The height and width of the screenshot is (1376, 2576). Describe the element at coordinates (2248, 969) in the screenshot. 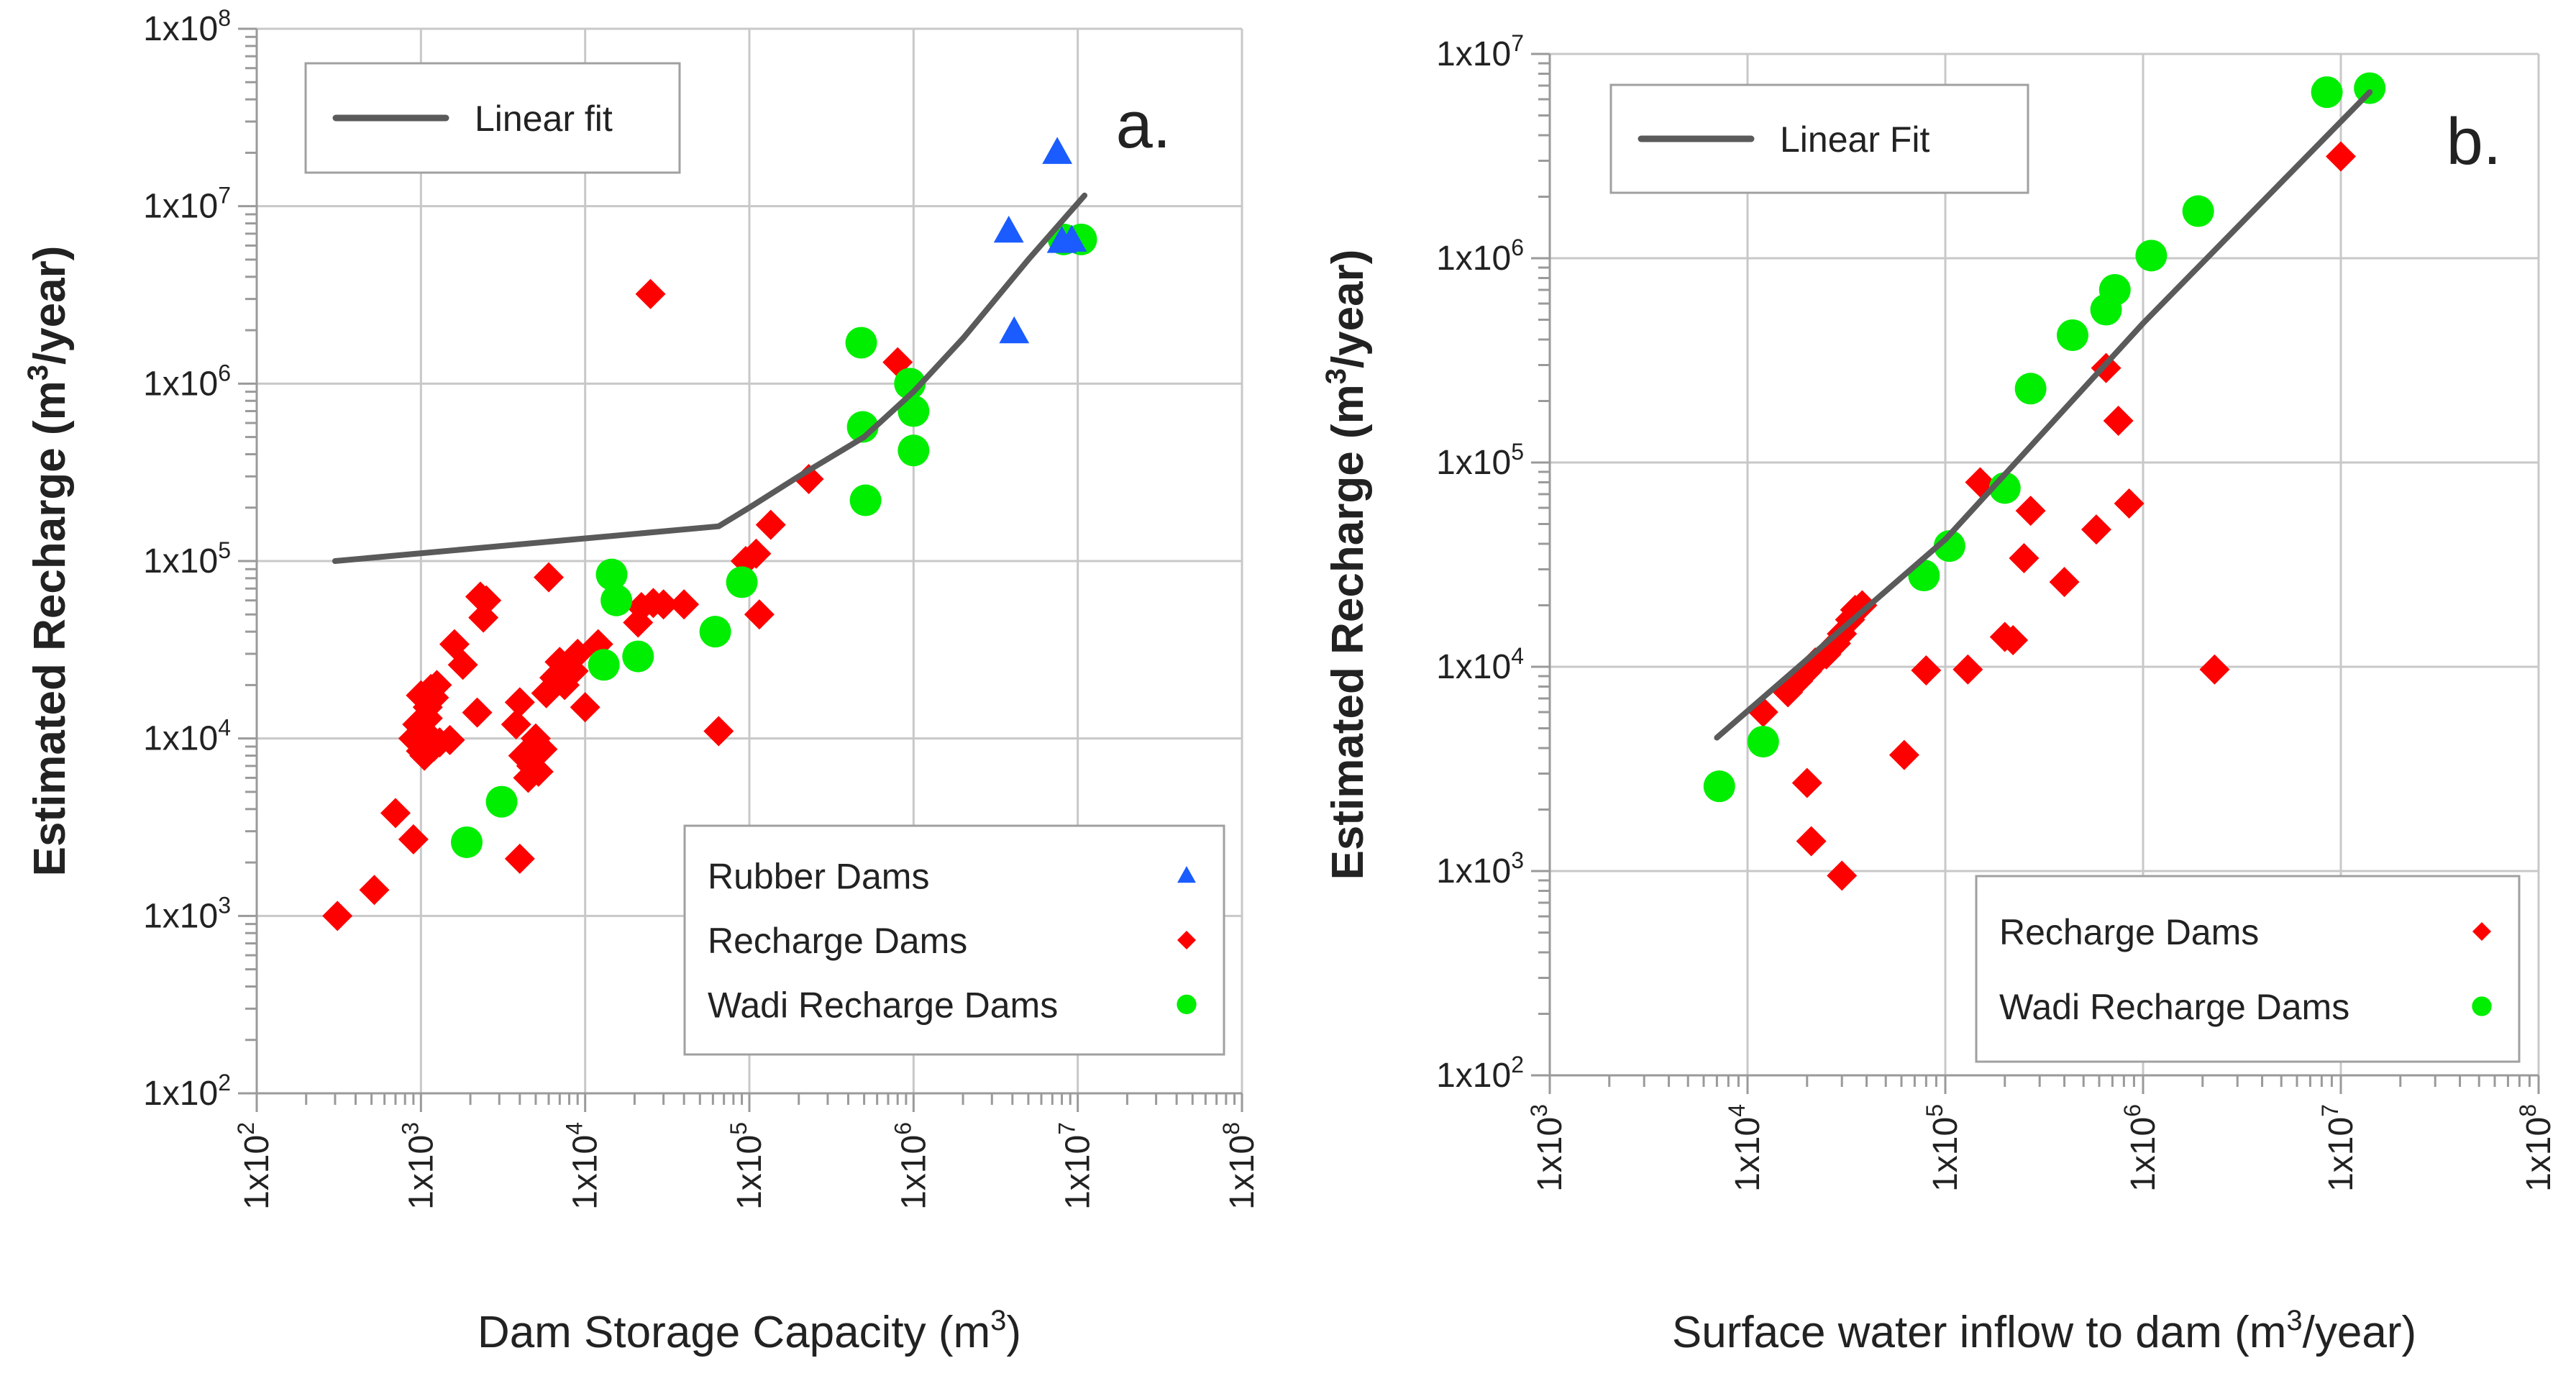

I see `series-legend: Recharge Dams Wadi Recharge Dams` at that location.